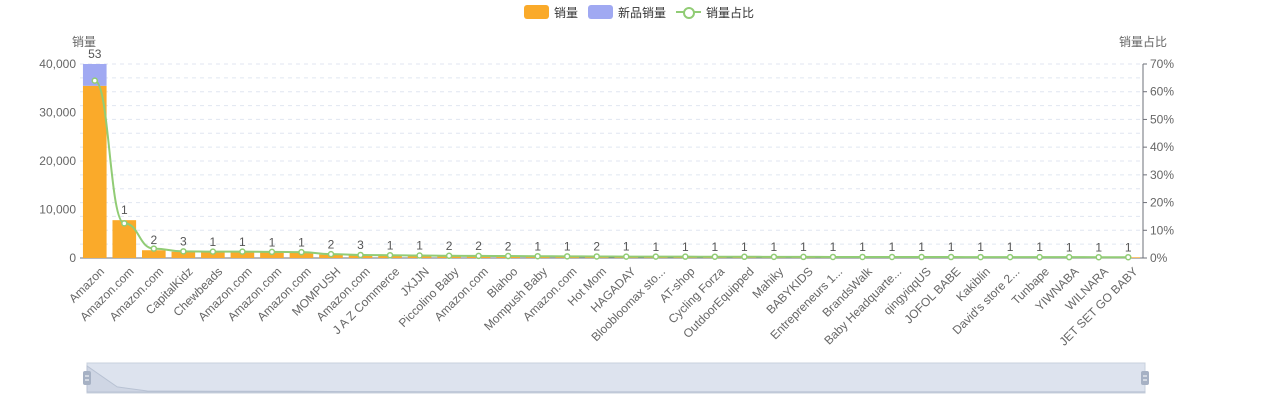 Image resolution: width=1278 pixels, height=400 pixels. I want to click on data-zoom-track, so click(616, 378).